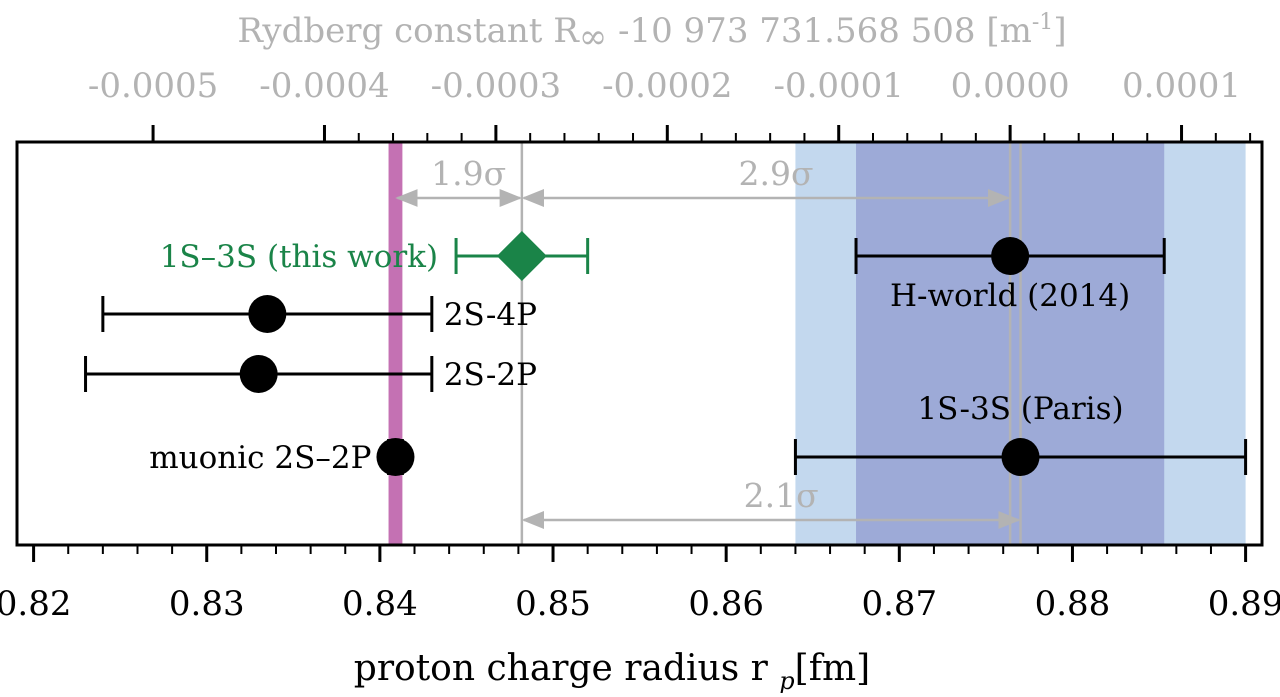 This screenshot has height=697, width=1280. What do you see at coordinates (35, 604) in the screenshot?
I see `x-tick-label: 0.82` at bounding box center [35, 604].